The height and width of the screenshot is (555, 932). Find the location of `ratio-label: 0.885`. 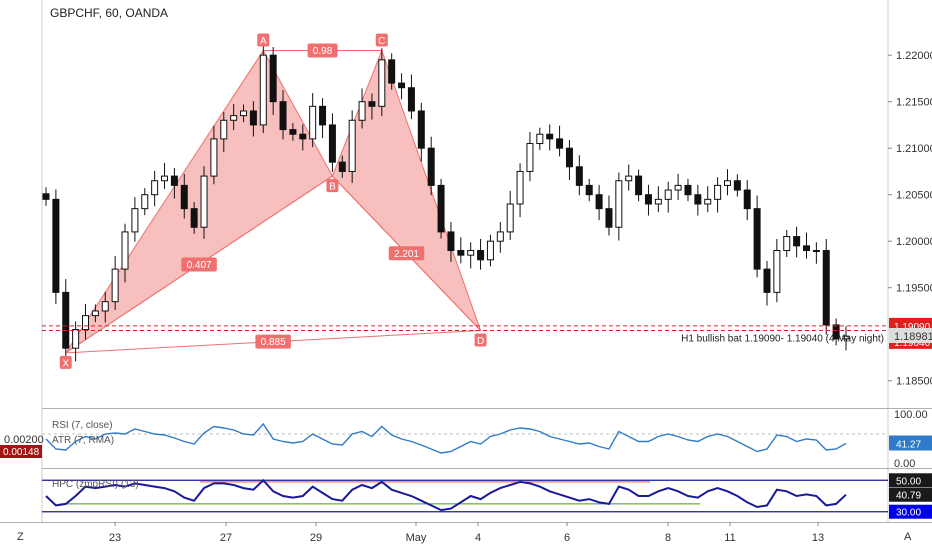

ratio-label: 0.885 is located at coordinates (273, 342).